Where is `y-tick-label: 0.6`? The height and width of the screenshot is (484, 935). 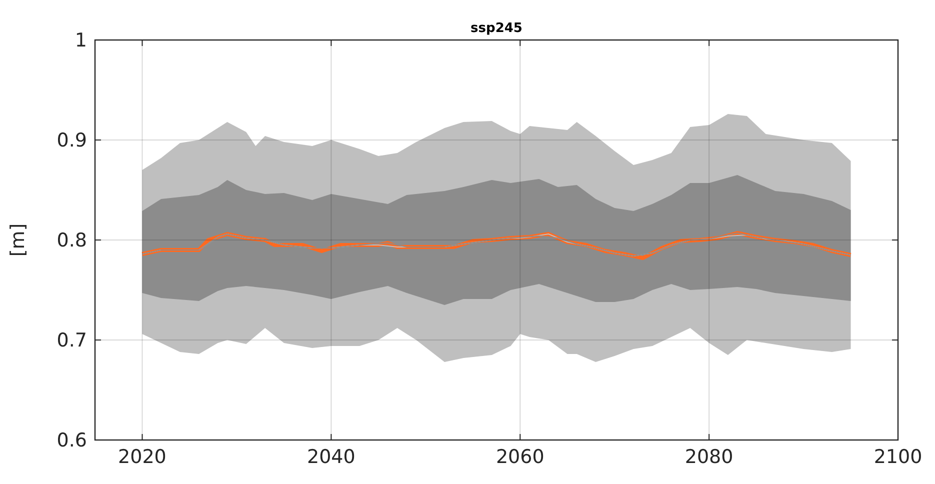 y-tick-label: 0.6 is located at coordinates (71, 441).